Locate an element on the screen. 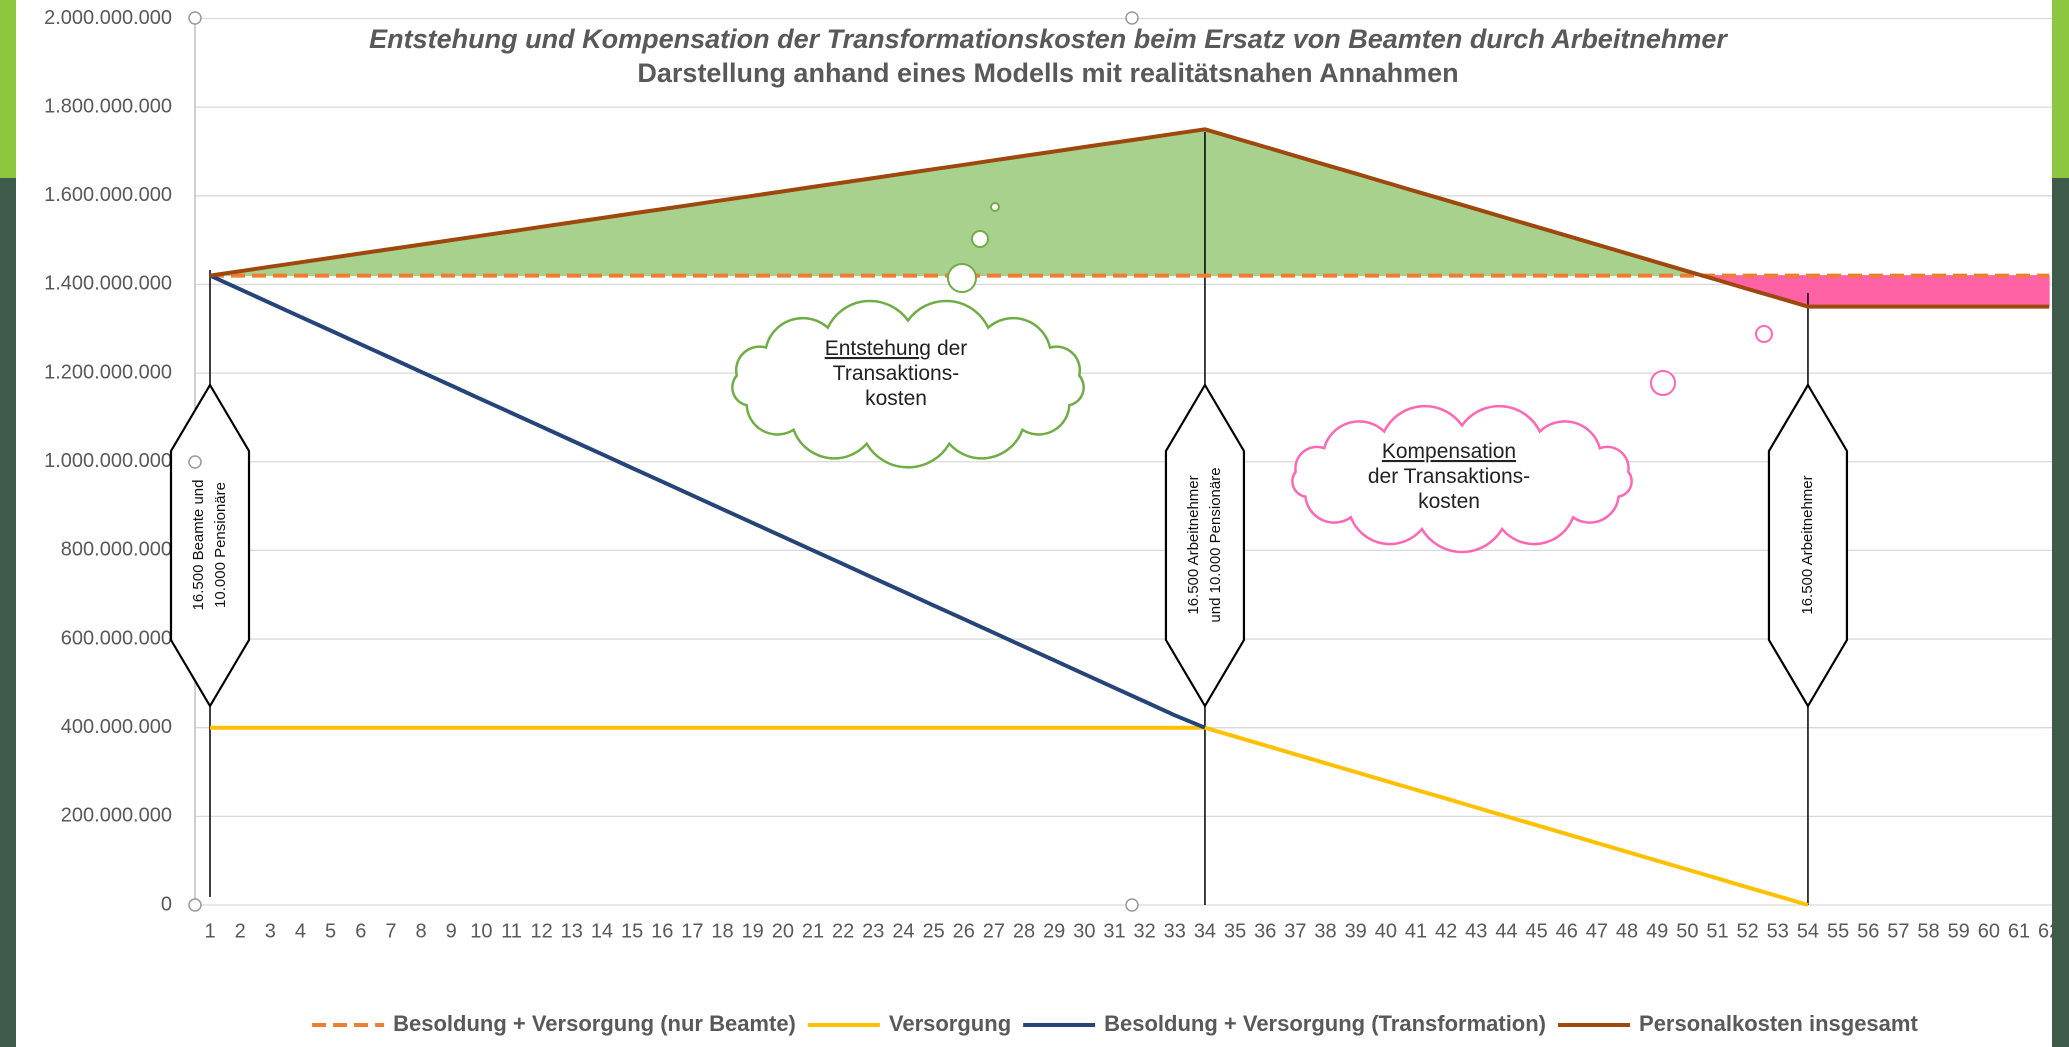 The height and width of the screenshot is (1047, 2069). x-tick-label: 27 is located at coordinates (994, 931).